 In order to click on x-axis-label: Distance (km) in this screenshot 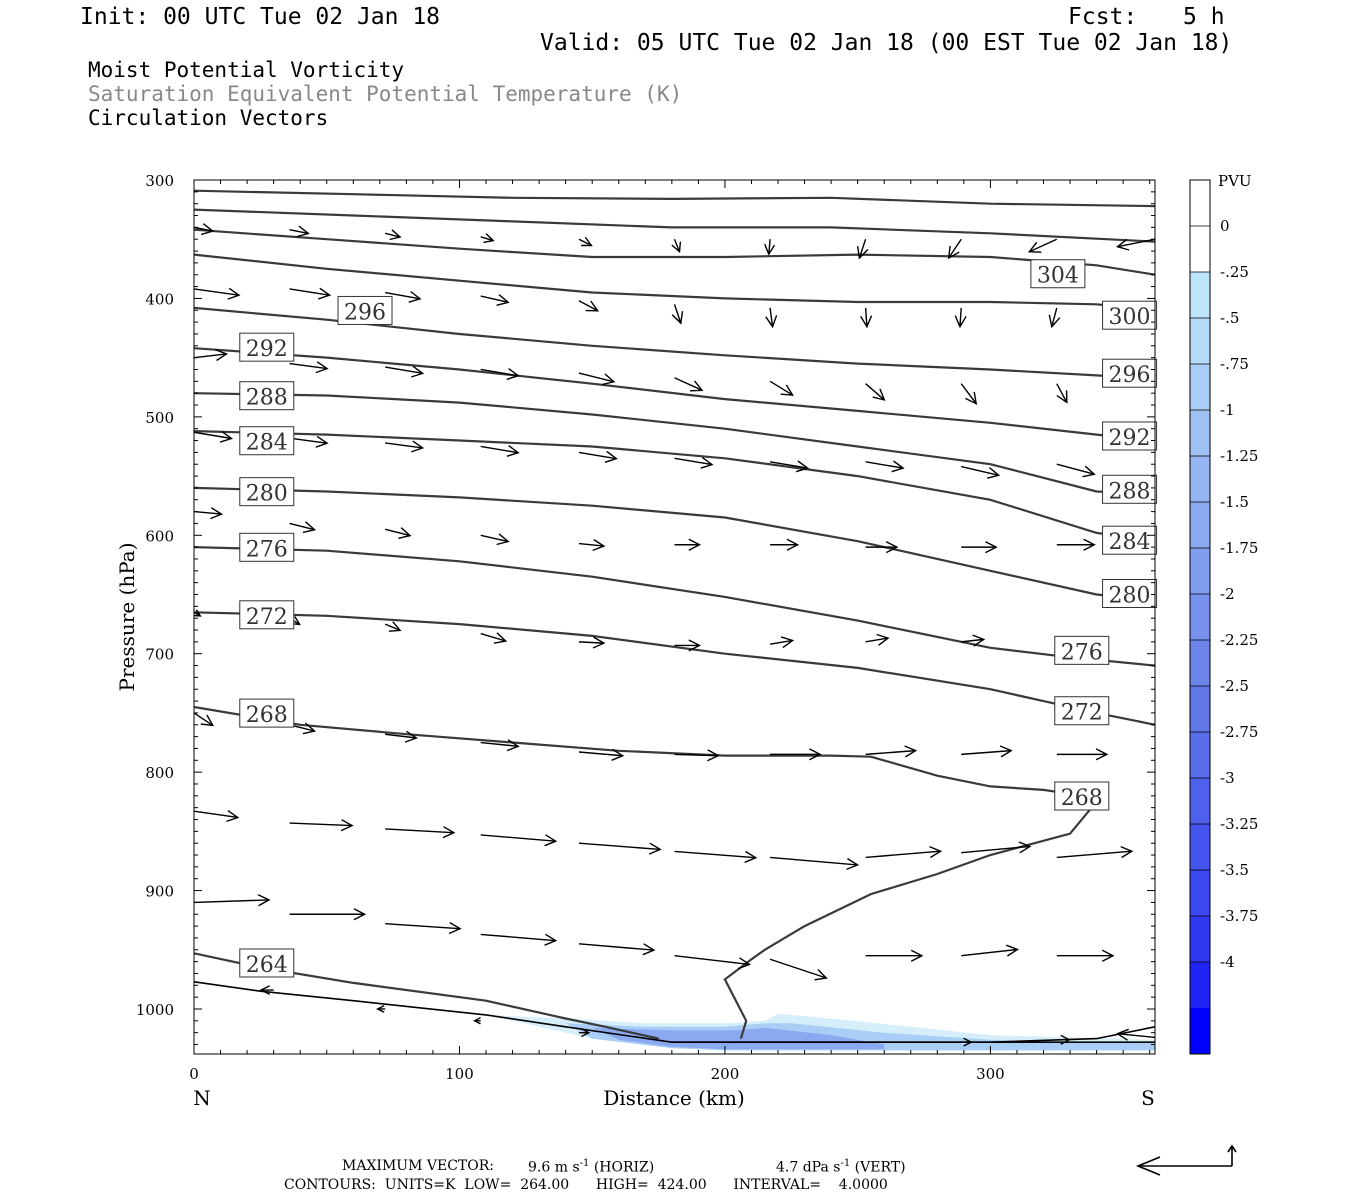, I will do `click(674, 1098)`.